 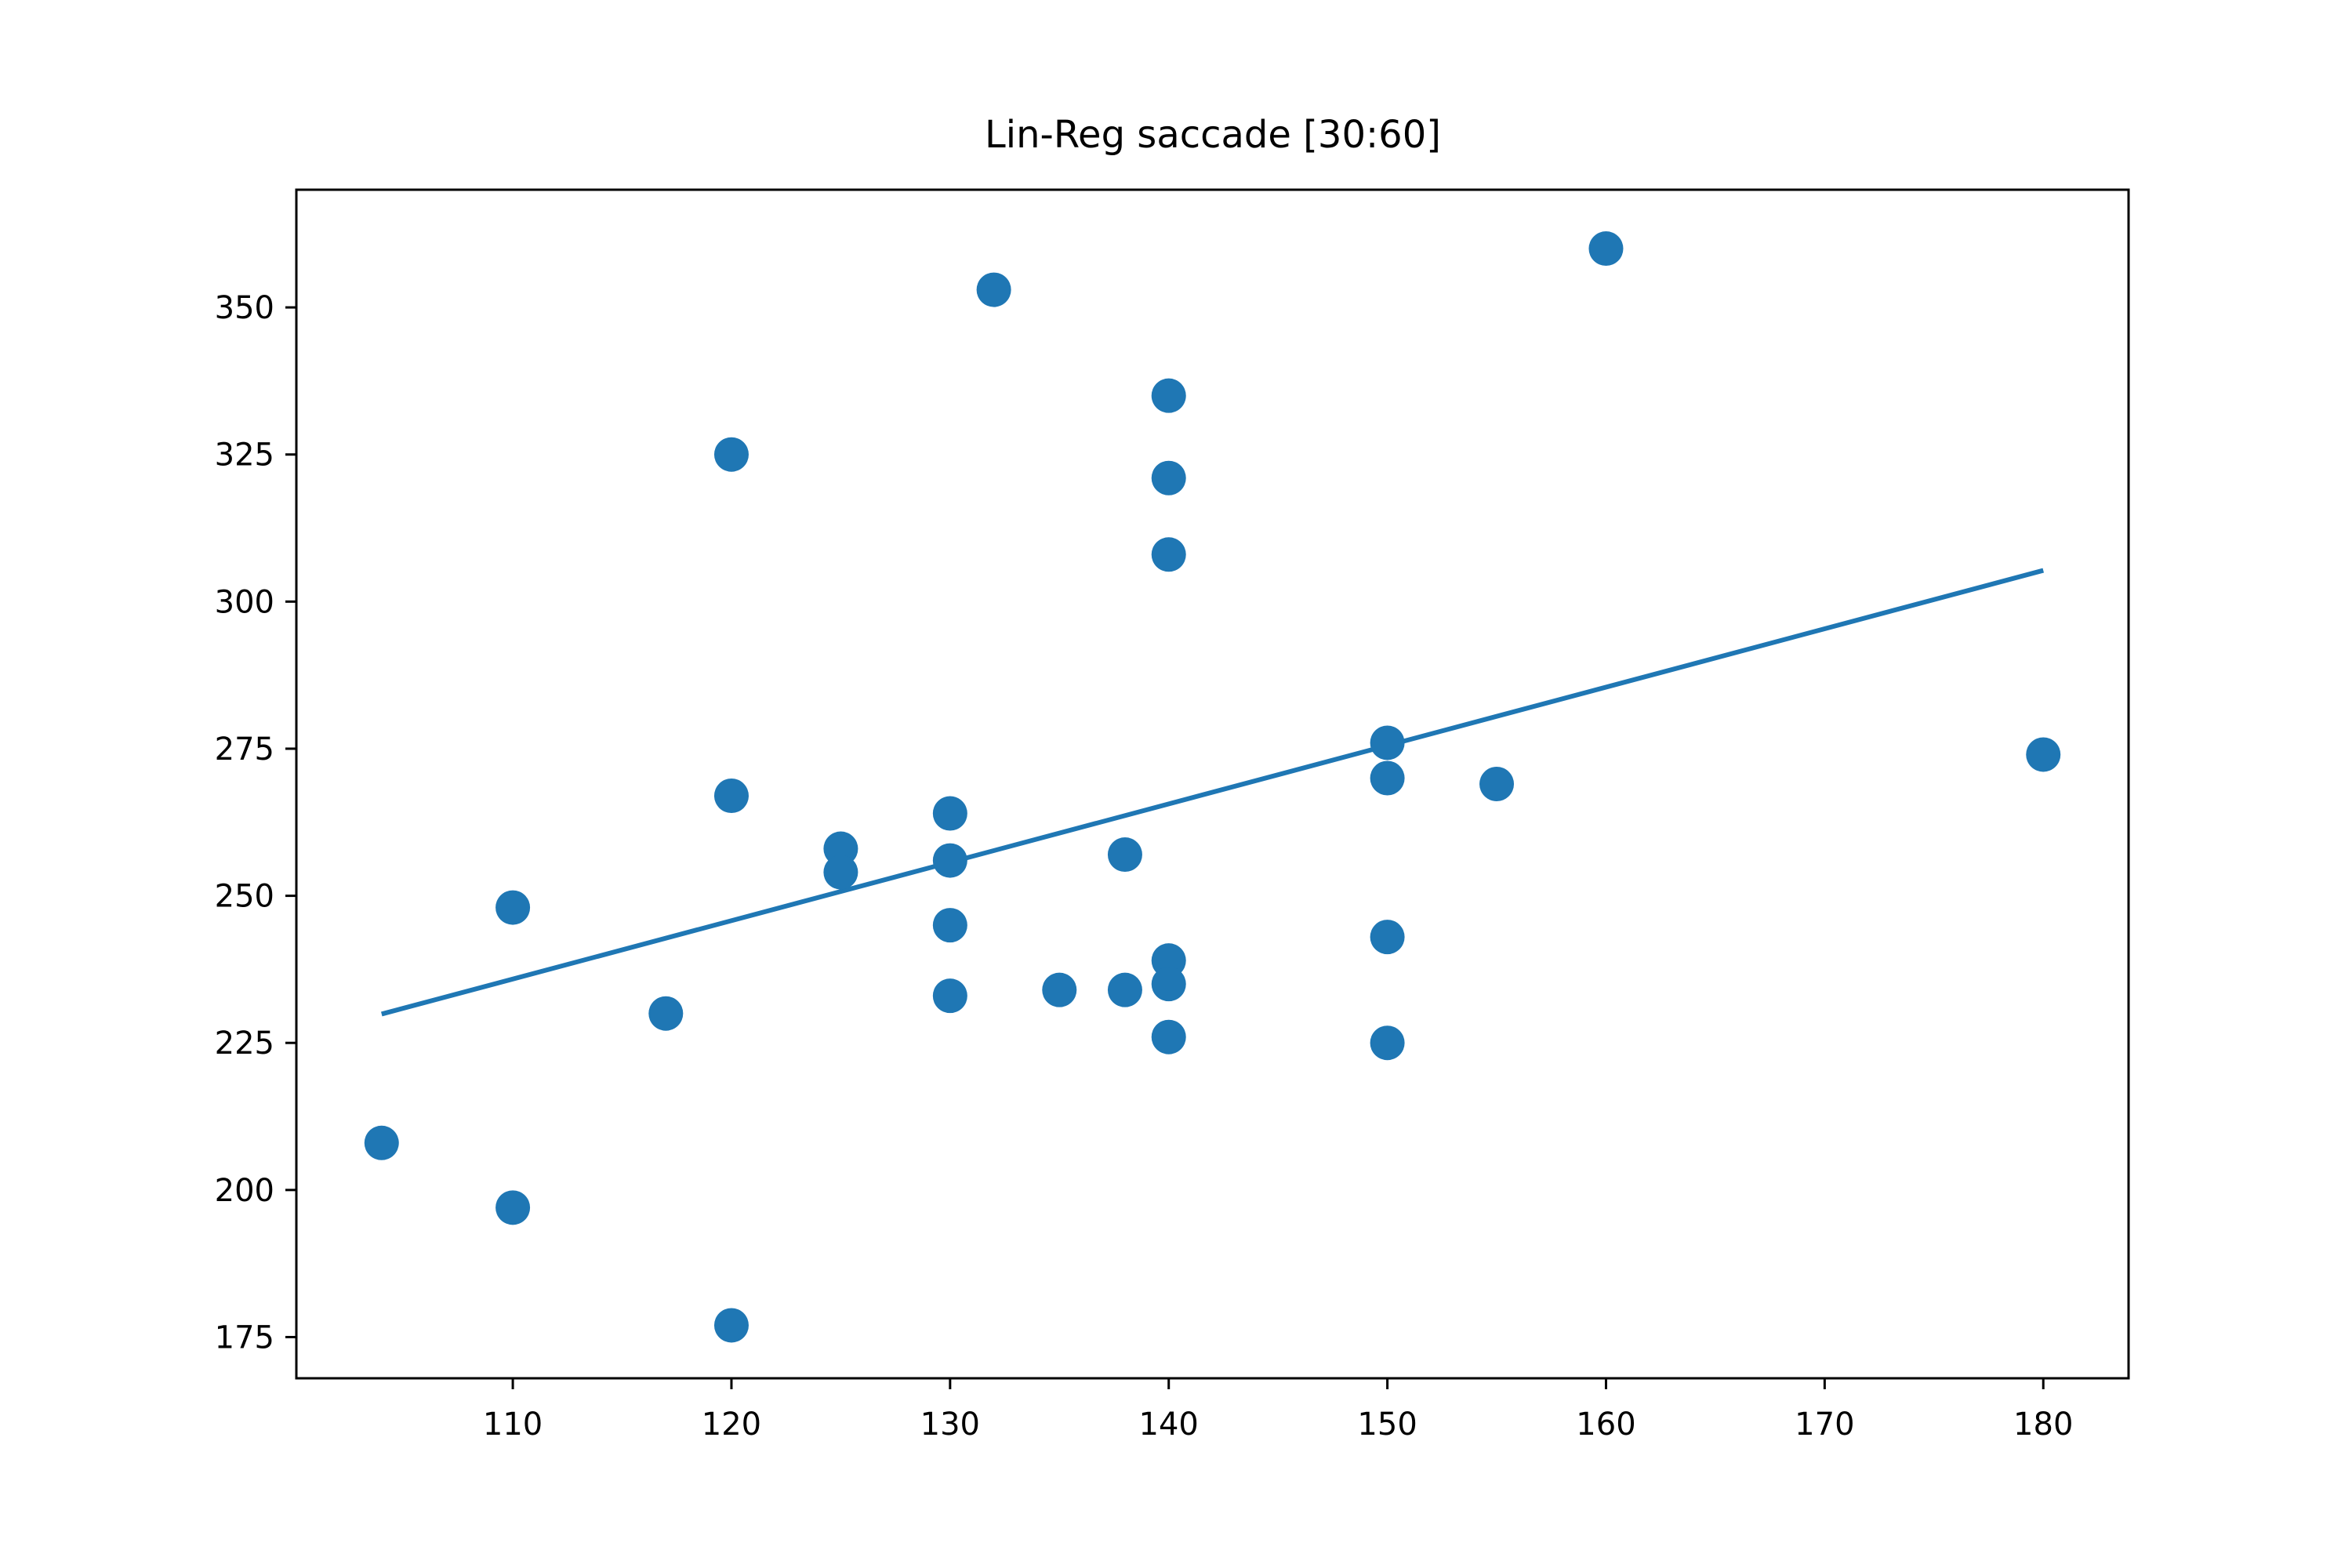 I want to click on y-tick-label: 225, so click(x=244, y=1043).